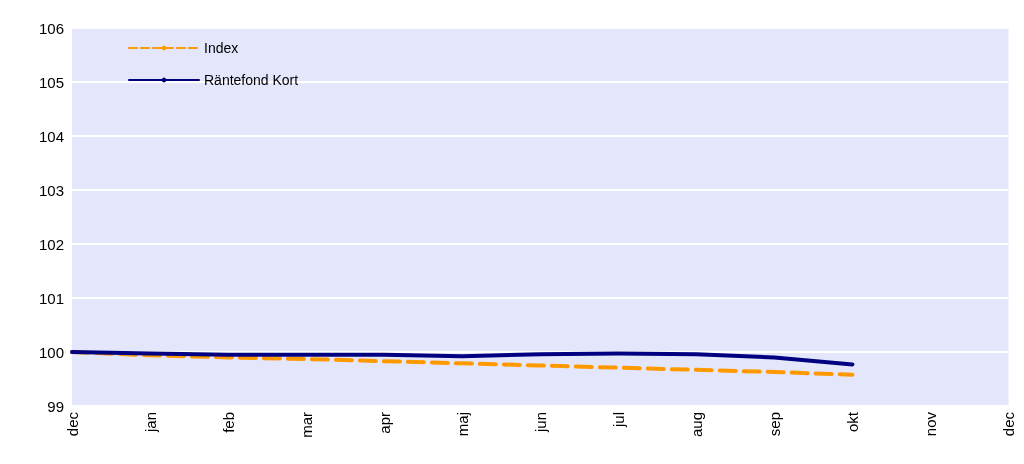 This screenshot has height=464, width=1024. I want to click on x-tick-label: sep, so click(774, 424).